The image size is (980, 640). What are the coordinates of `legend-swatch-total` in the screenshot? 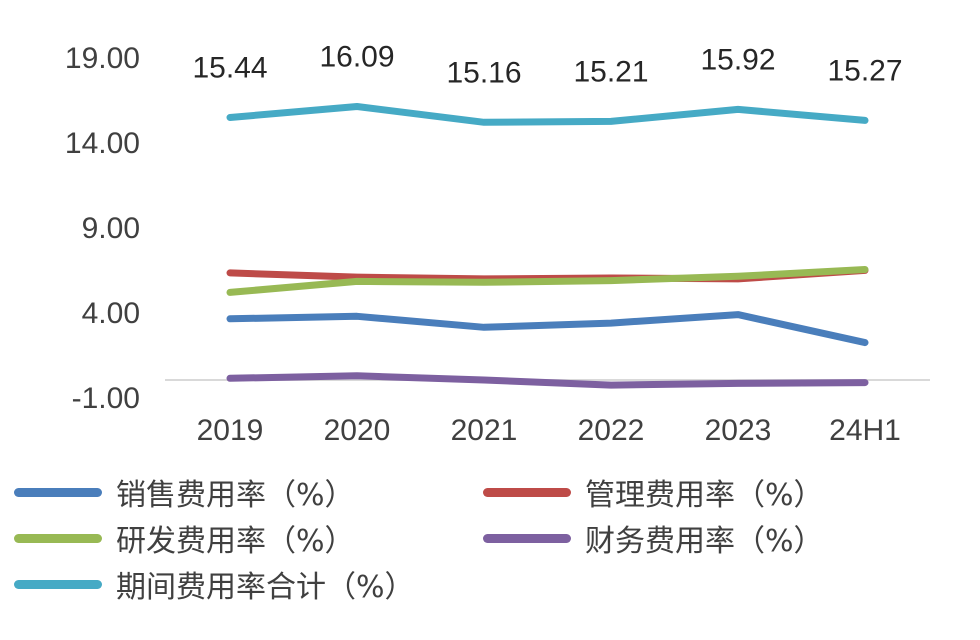 It's located at (58, 584).